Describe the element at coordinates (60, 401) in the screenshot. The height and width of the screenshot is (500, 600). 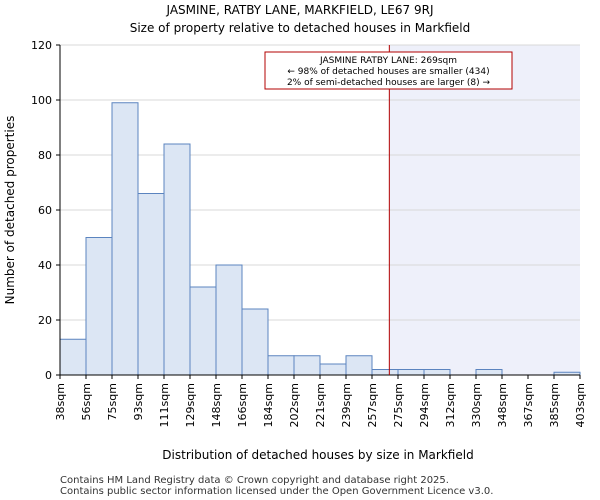
I see `x-tick-label: 38sqm` at that location.